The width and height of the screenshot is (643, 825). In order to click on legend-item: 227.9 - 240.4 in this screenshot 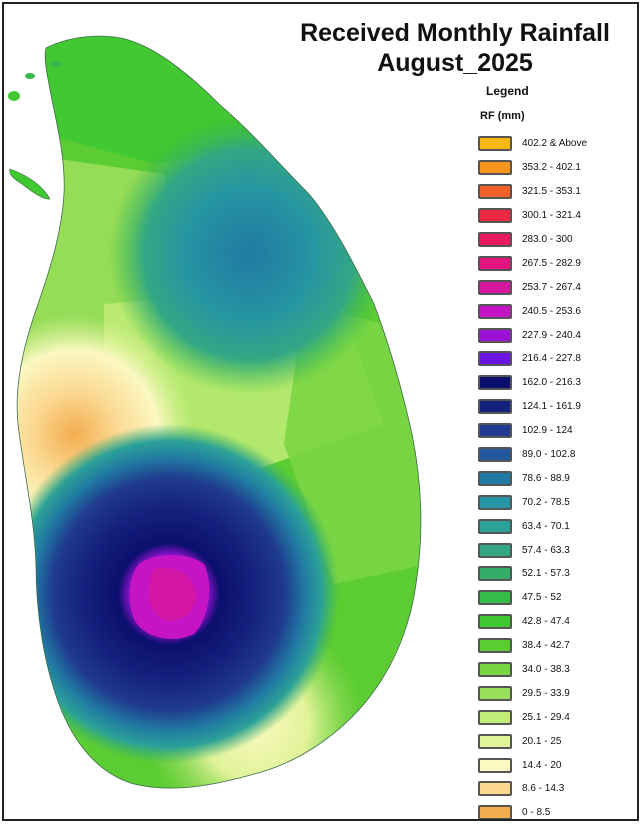, I will do `click(557, 335)`.